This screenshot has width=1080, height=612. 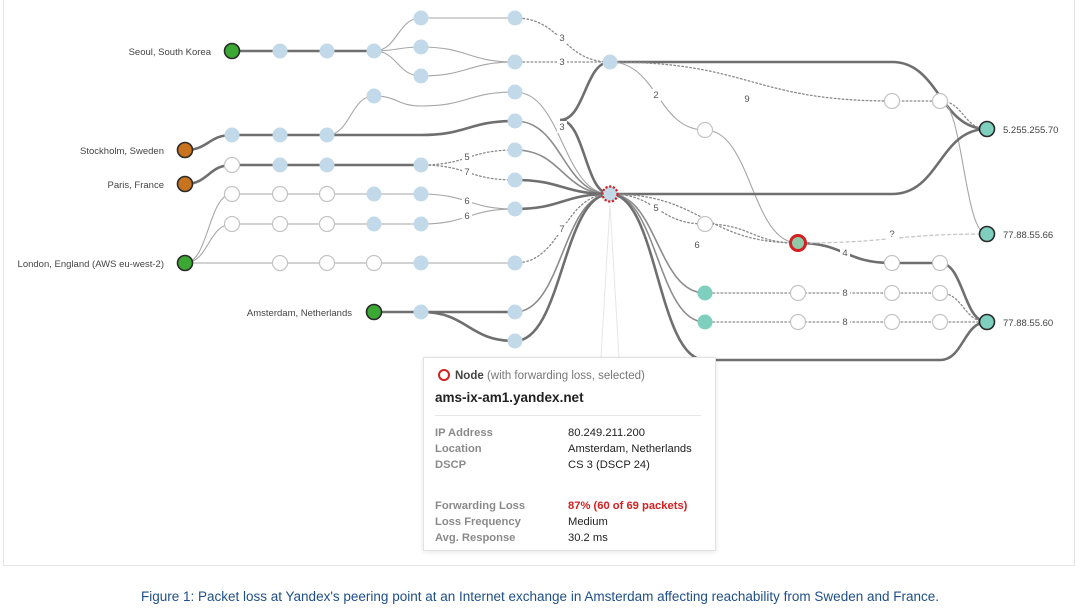 I want to click on detail-row: DSCP CS 3 (DSCP 24), so click(x=570, y=467).